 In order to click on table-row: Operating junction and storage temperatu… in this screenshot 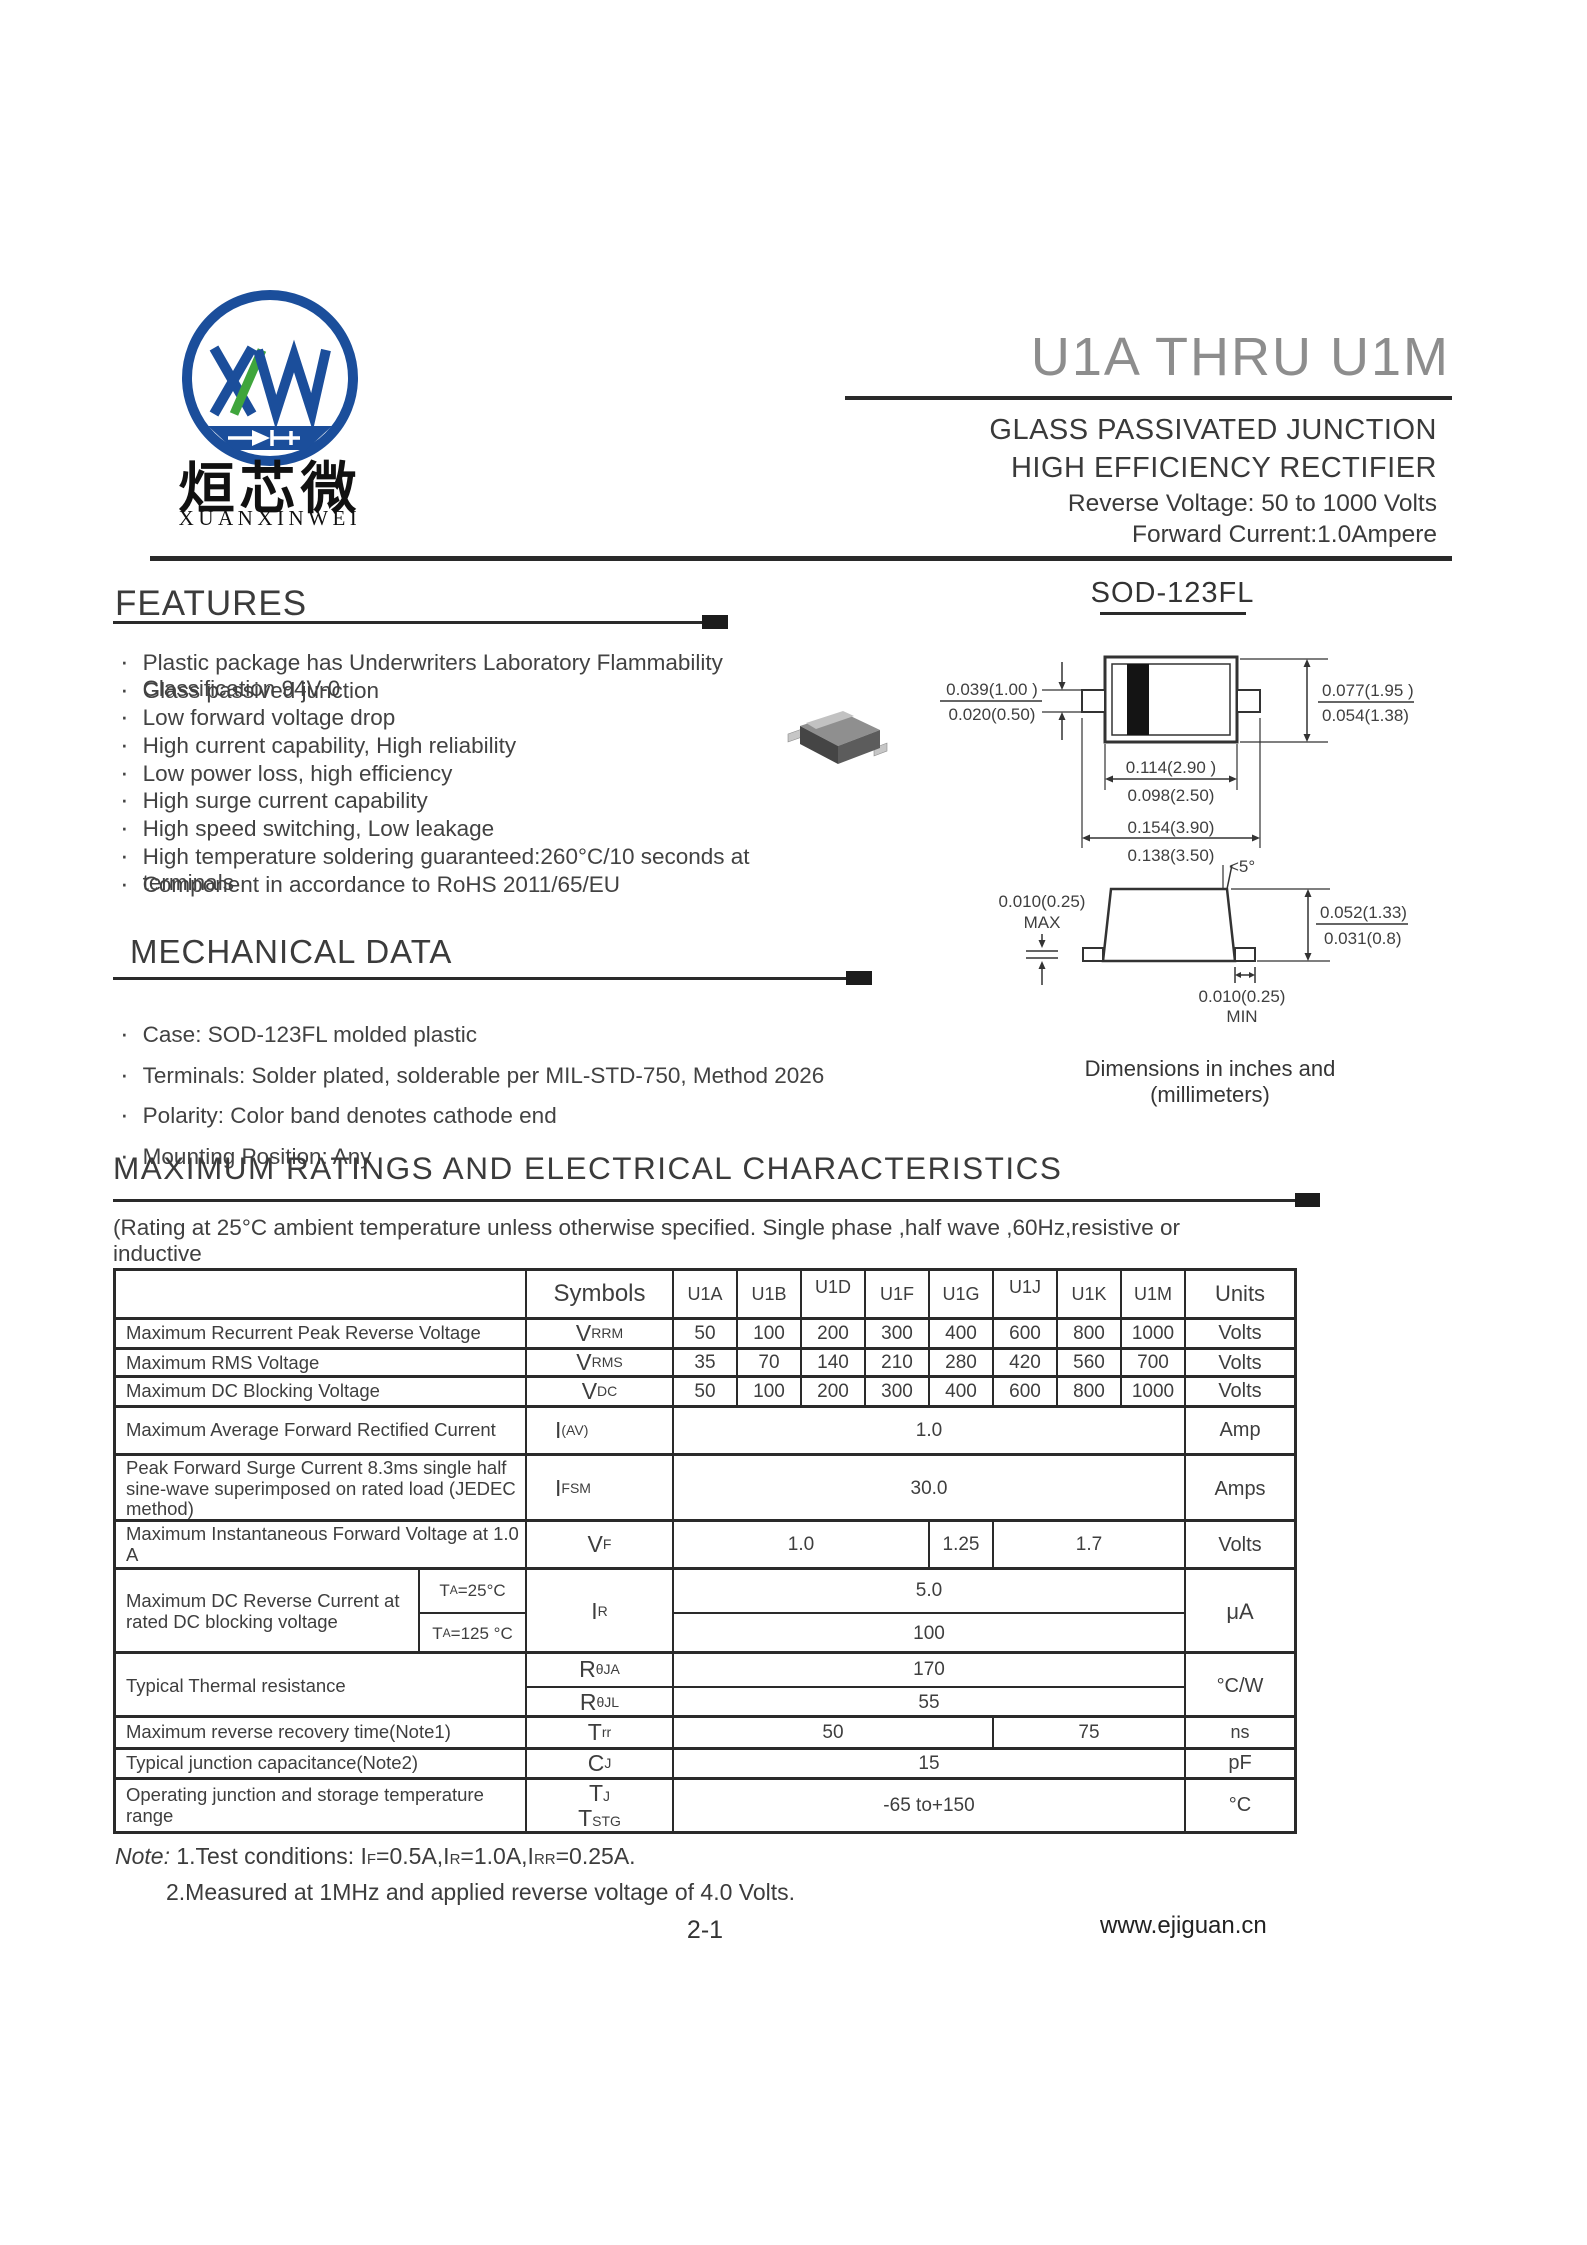, I will do `click(705, 1804)`.